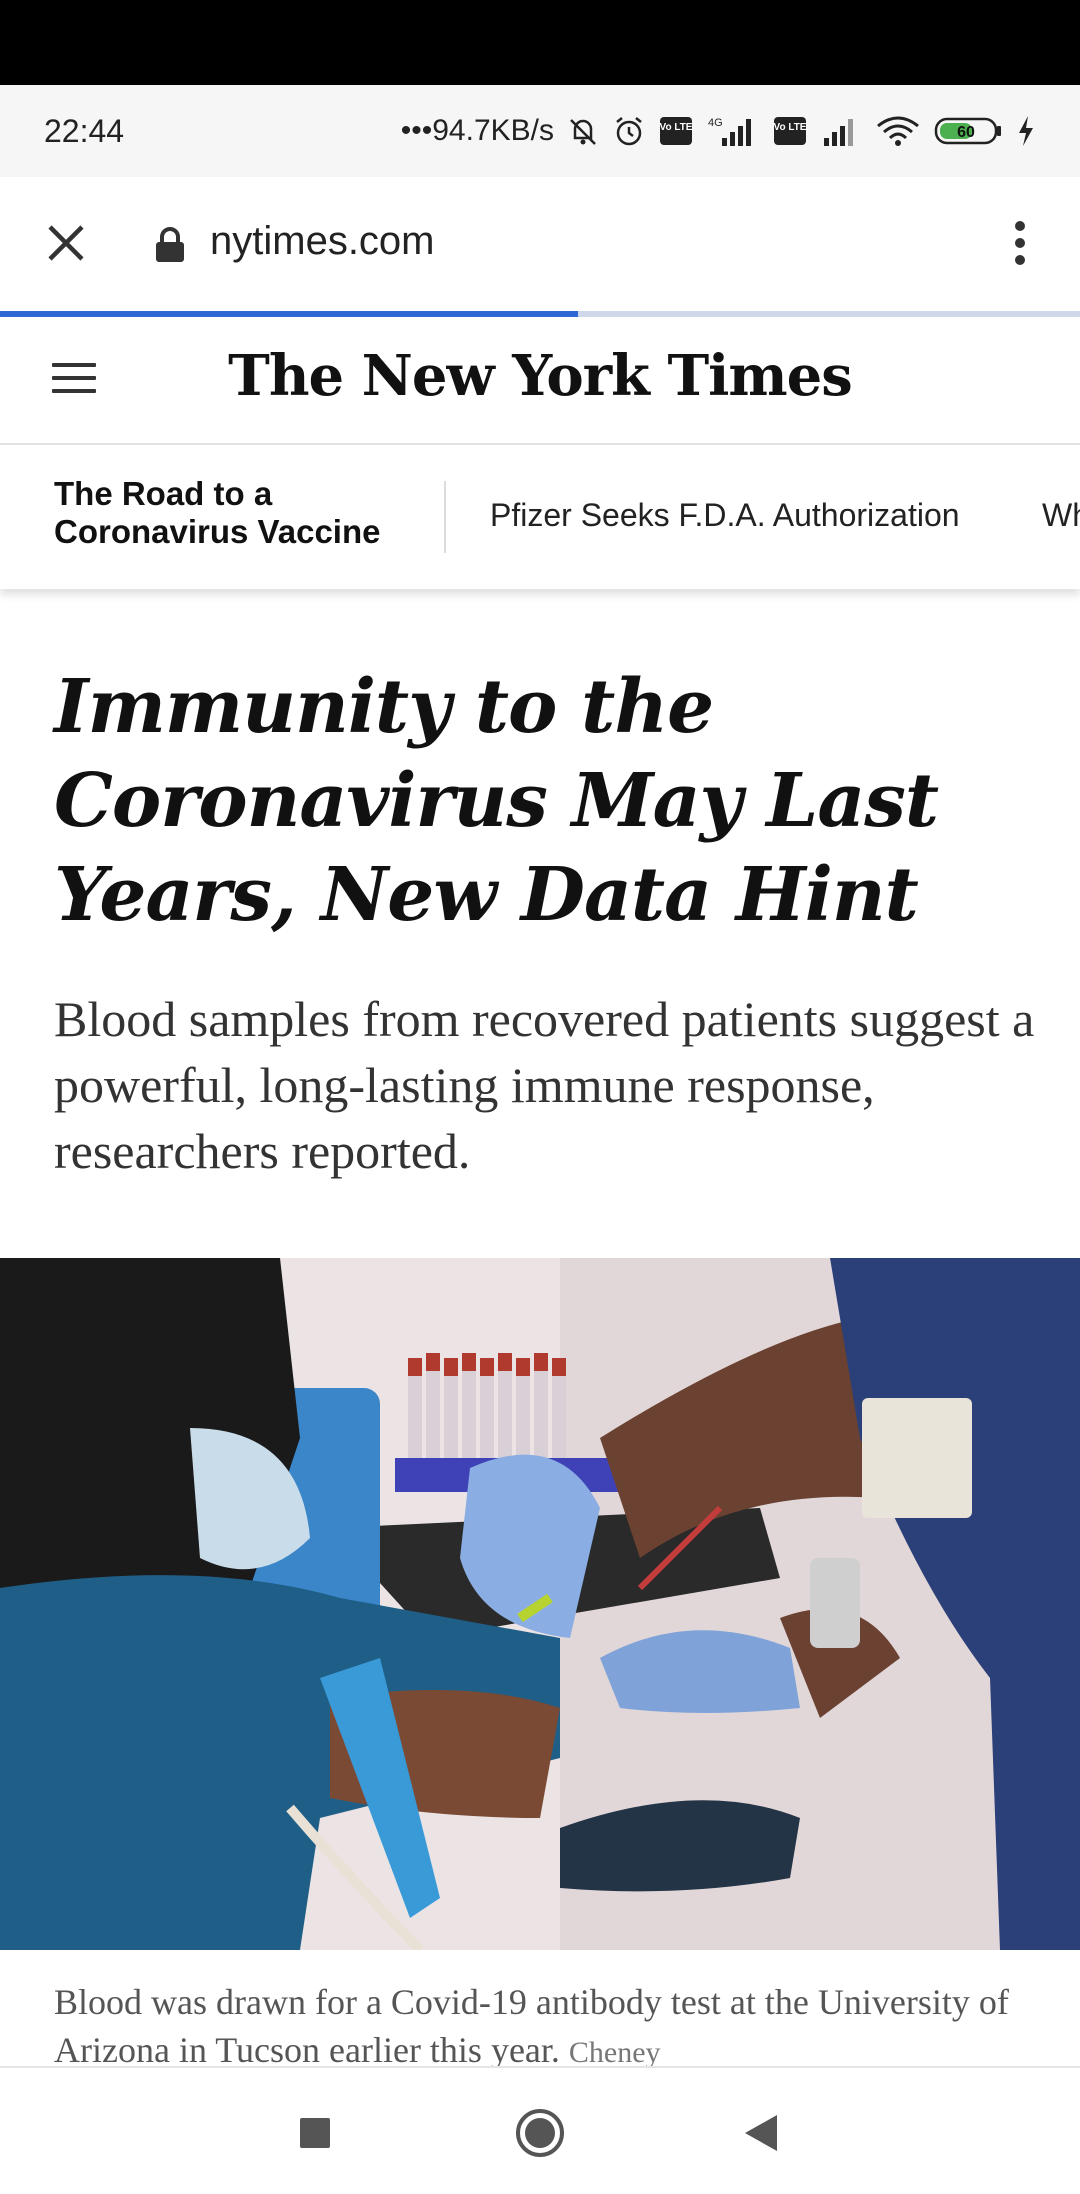 The width and height of the screenshot is (1080, 2194). Describe the element at coordinates (614, 2052) in the screenshot. I see `photo-credit: Cheney` at that location.